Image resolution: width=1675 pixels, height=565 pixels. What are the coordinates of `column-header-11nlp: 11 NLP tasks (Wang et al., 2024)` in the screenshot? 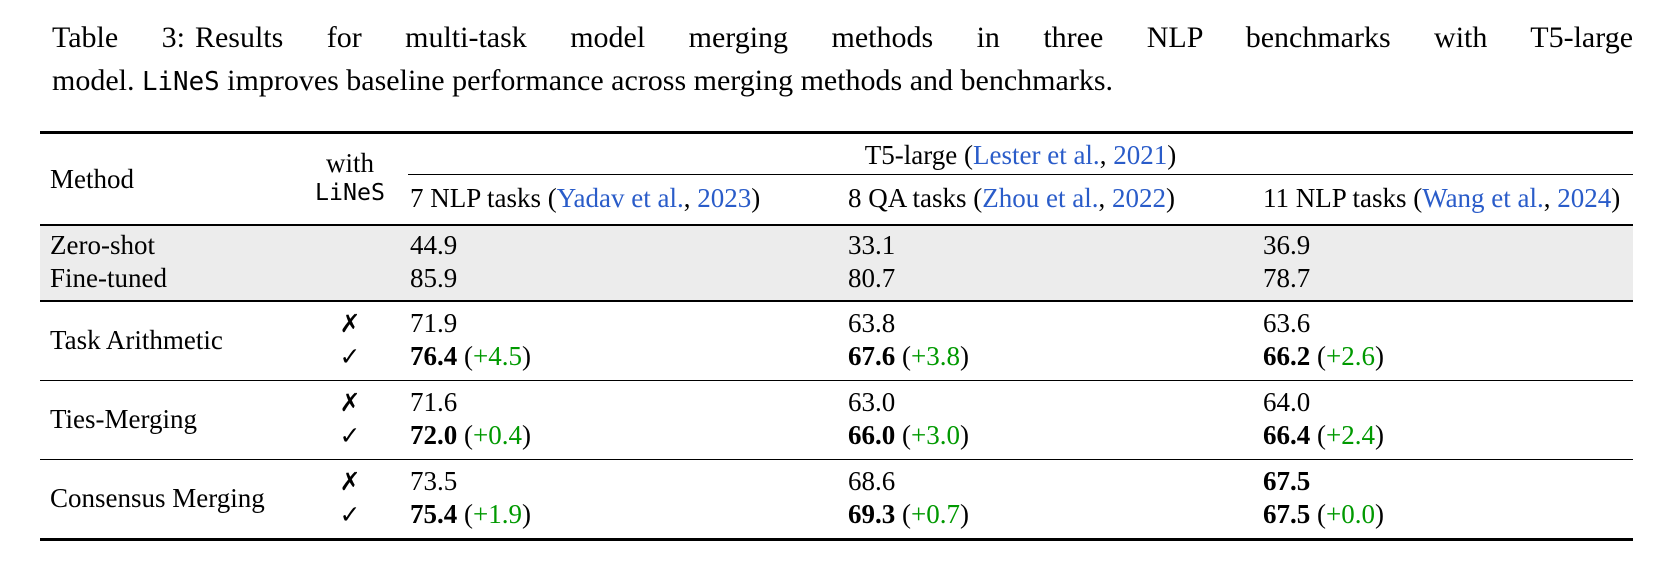 It's located at (1442, 198).